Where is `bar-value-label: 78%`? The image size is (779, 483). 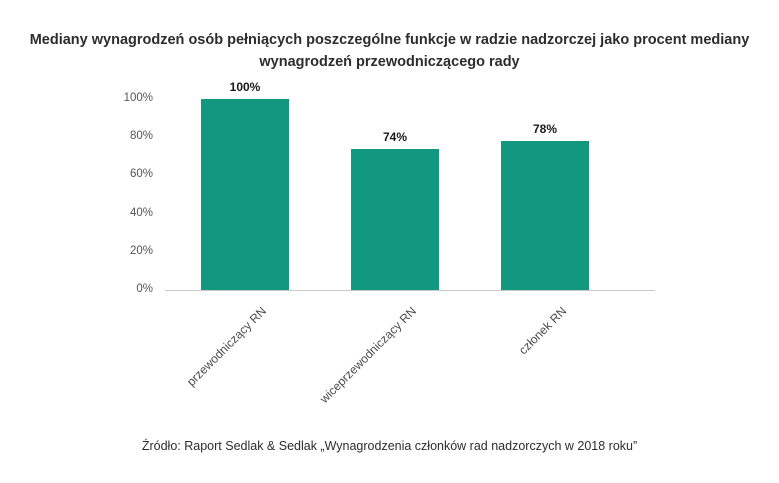 bar-value-label: 78% is located at coordinates (545, 129).